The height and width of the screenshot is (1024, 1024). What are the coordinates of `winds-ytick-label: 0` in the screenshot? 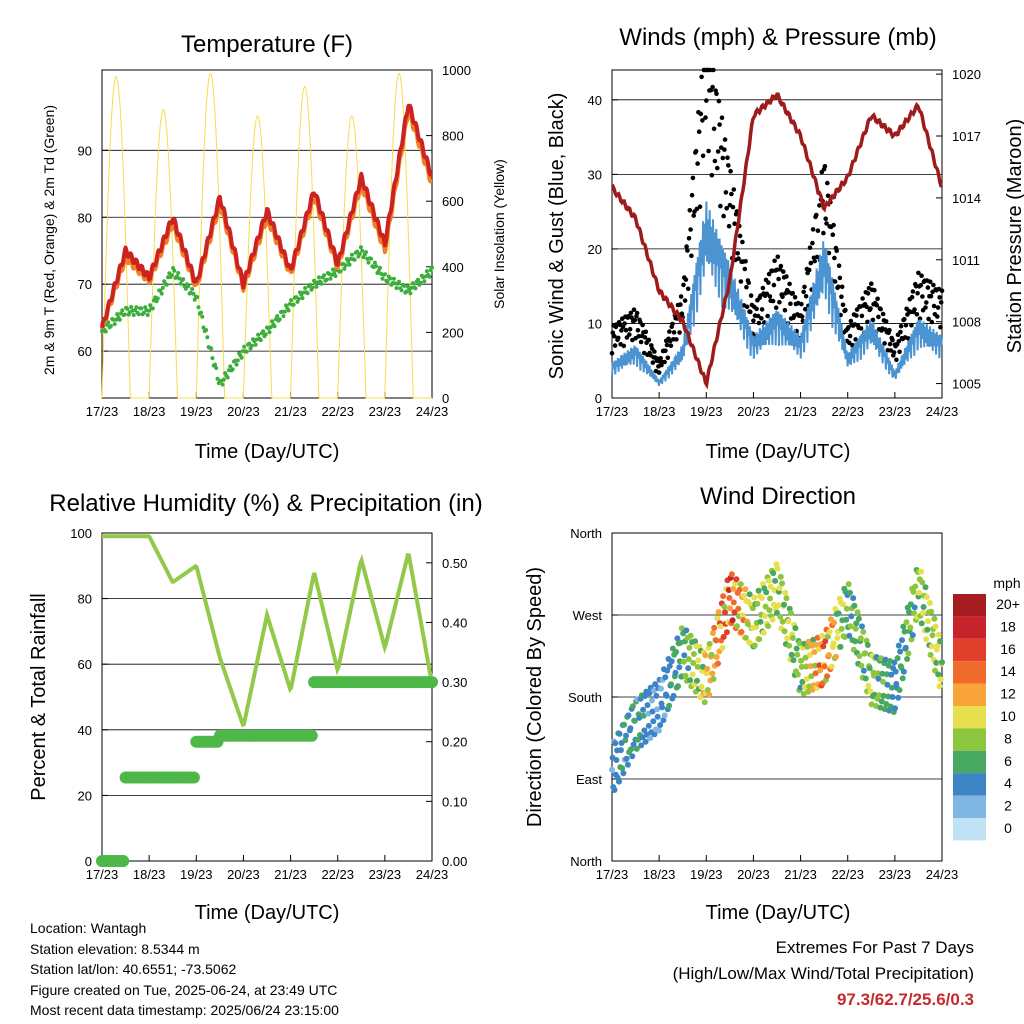 It's located at (598, 398).